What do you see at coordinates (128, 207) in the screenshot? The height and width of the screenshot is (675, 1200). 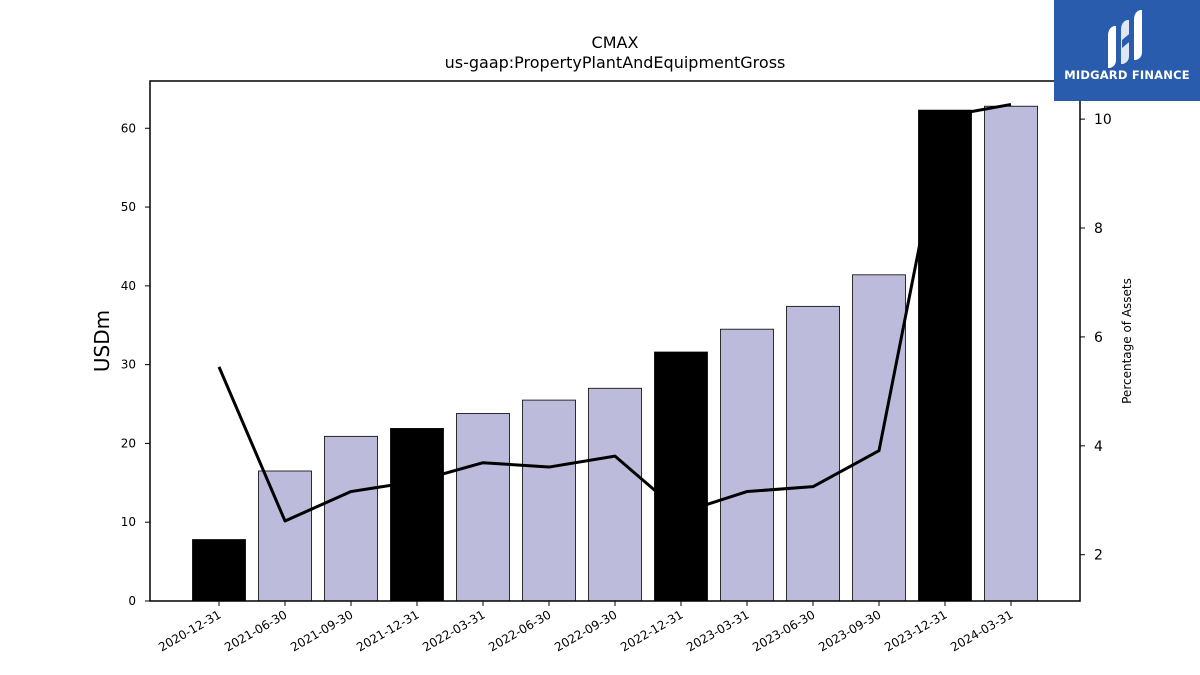 I see `y-tick-label: 50` at bounding box center [128, 207].